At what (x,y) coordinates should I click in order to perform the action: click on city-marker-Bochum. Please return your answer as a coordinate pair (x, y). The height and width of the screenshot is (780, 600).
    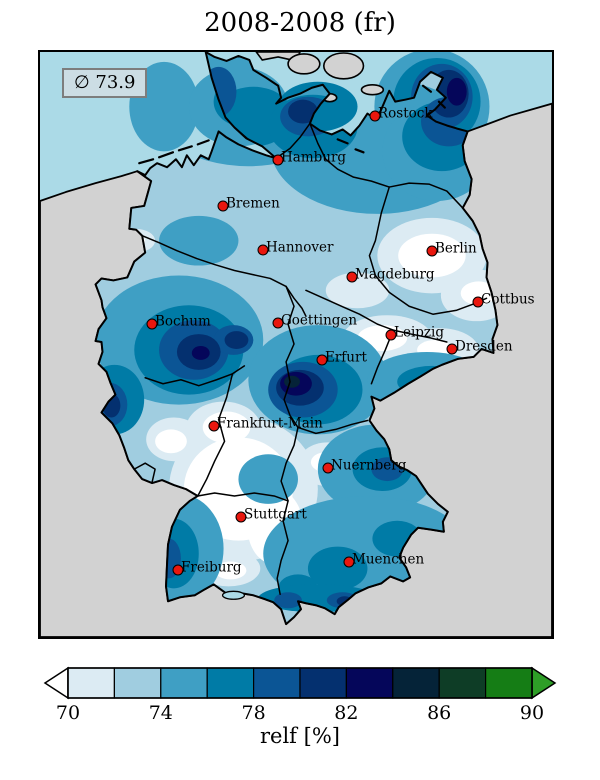
    Looking at the image, I should click on (152, 324).